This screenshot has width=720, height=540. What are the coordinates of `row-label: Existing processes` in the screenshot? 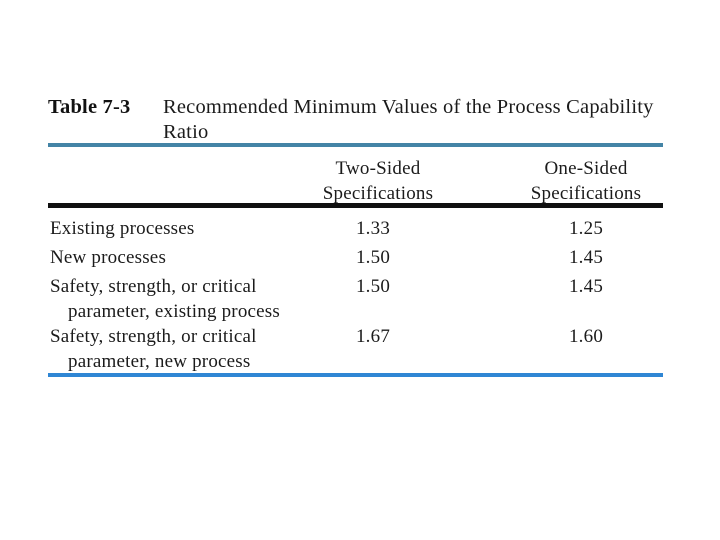 It's located at (122, 228).